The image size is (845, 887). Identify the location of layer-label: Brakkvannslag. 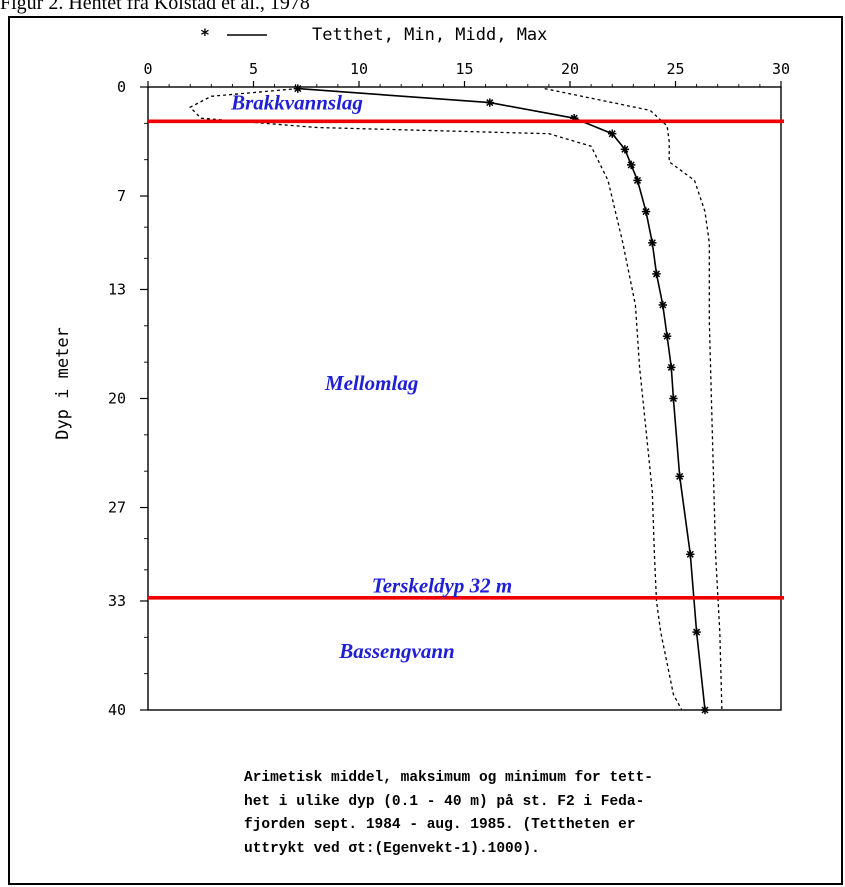
(296, 103).